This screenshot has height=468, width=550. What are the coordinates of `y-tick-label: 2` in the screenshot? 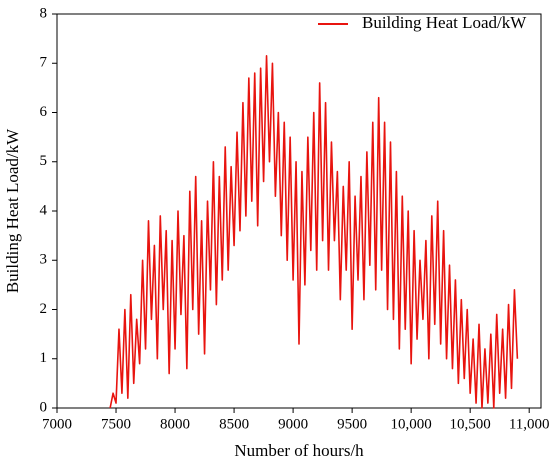 It's located at (44, 309).